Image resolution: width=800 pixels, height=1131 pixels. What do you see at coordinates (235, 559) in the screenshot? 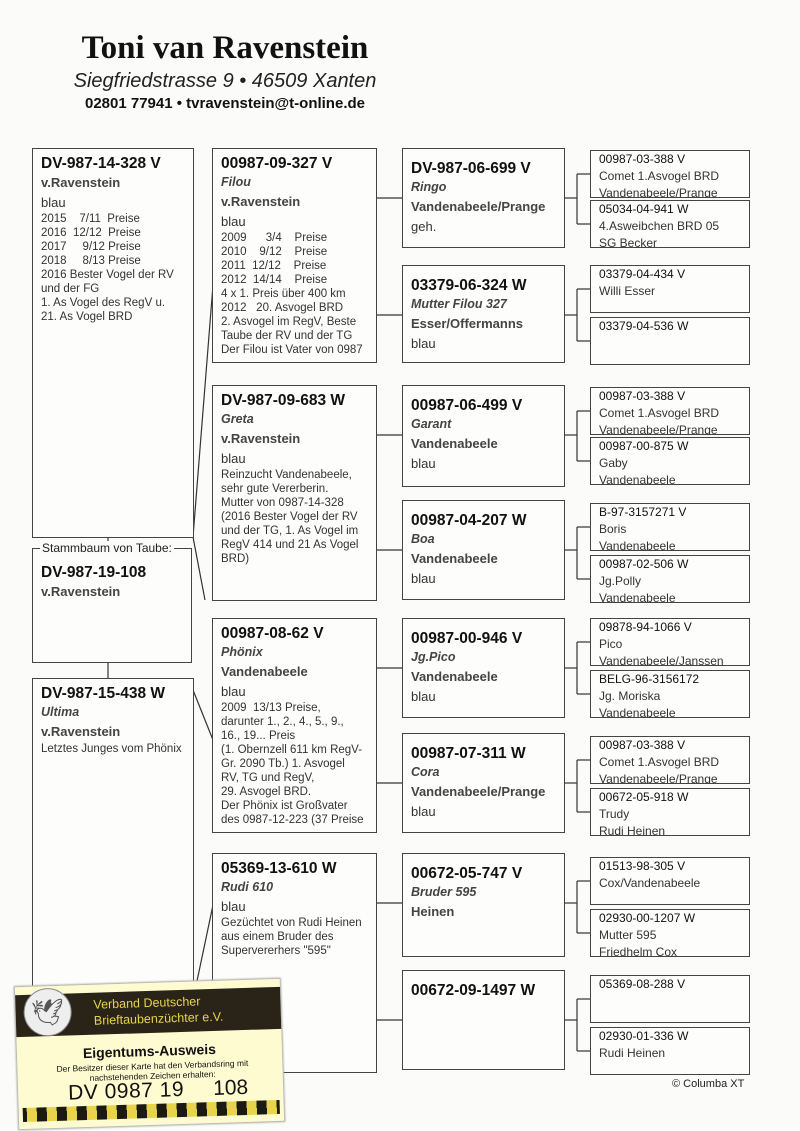
I see `note-line: BRD)` at bounding box center [235, 559].